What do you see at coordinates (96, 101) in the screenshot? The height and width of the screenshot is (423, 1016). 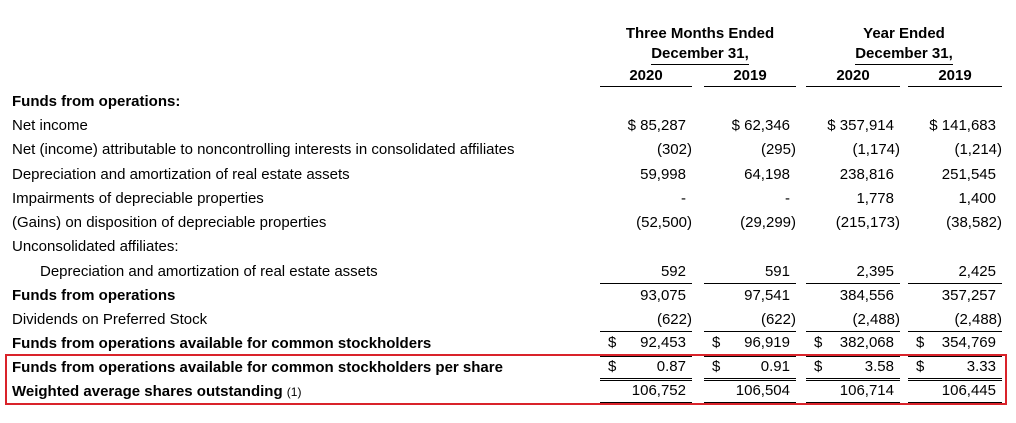 I see `row-label-ffo-heading: Funds from operations:` at bounding box center [96, 101].